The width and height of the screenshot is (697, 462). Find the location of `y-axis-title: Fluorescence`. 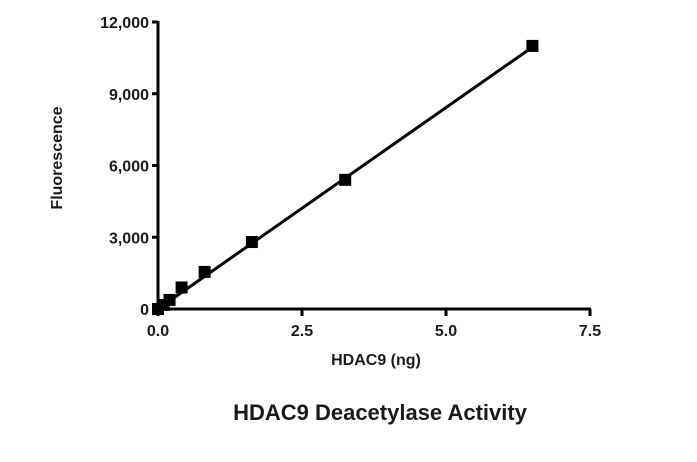

y-axis-title: Fluorescence is located at coordinates (57, 157).